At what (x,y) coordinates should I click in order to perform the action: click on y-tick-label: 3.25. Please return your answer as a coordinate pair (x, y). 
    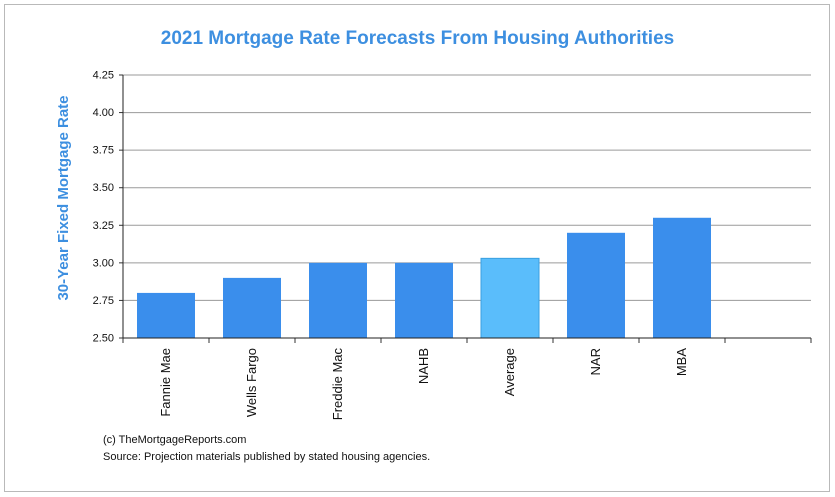
    Looking at the image, I should click on (103, 226).